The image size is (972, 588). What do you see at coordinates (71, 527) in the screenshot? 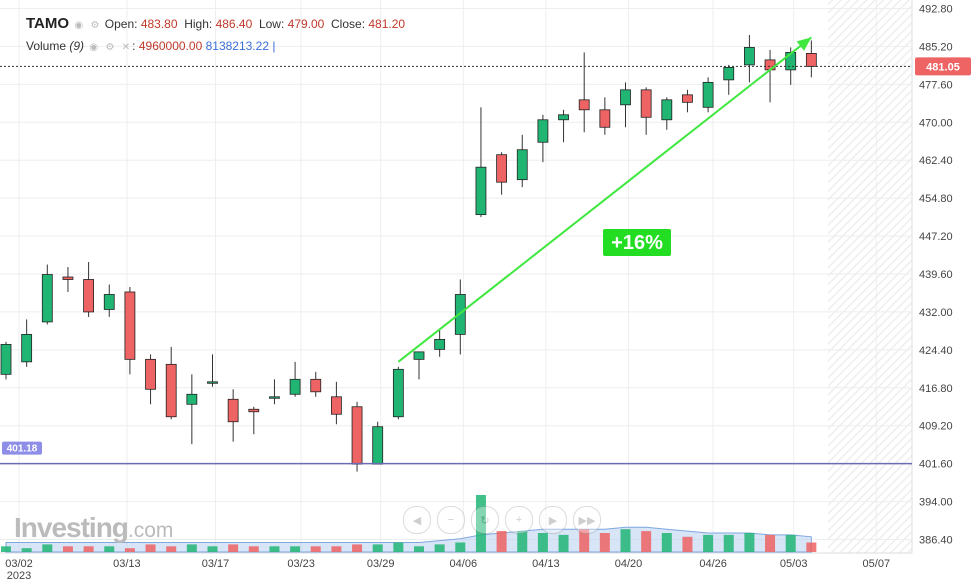
I see `logo-brand: Investing` at bounding box center [71, 527].